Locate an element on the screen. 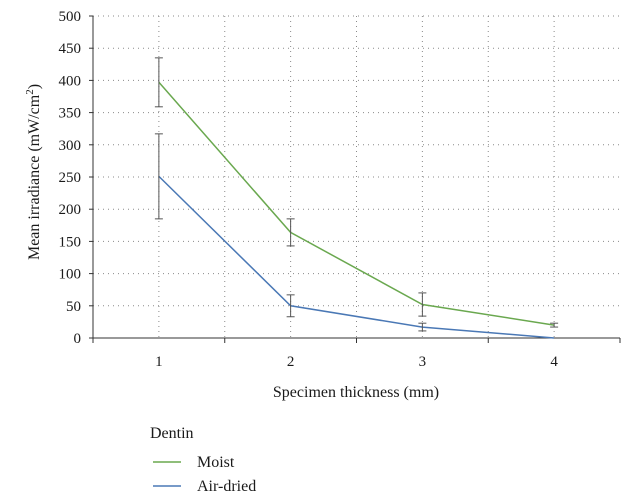 This screenshot has height=498, width=629. legend-label-moist: Moist is located at coordinates (216, 462).